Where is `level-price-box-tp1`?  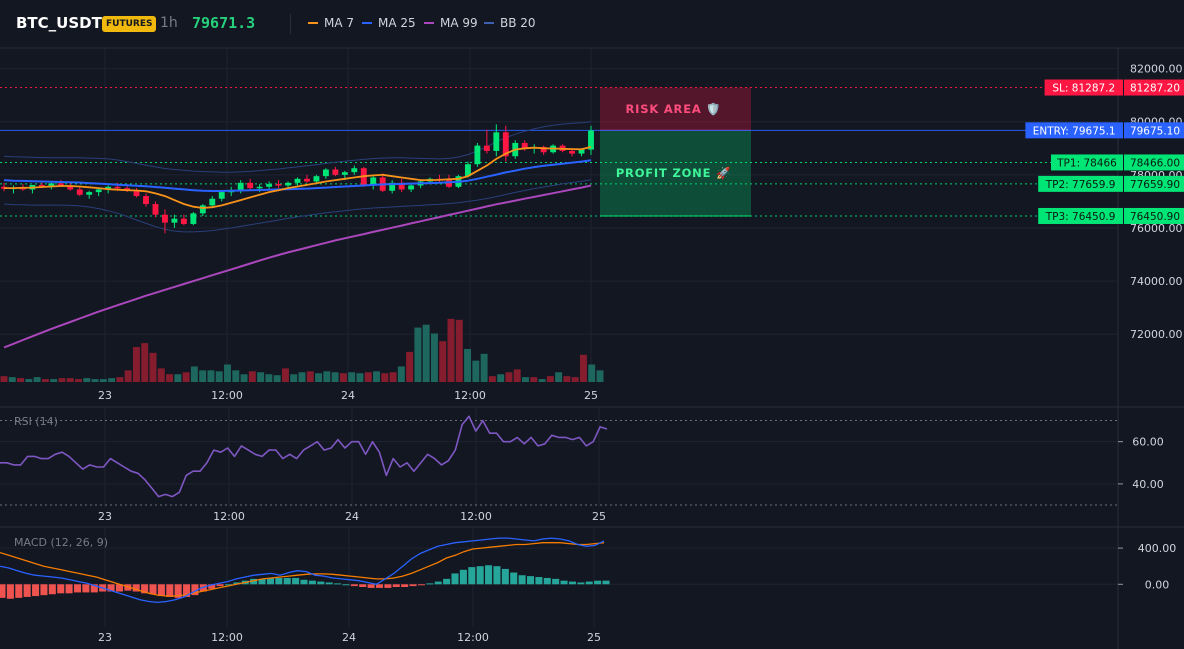
level-price-box-tp1 is located at coordinates (1154, 162).